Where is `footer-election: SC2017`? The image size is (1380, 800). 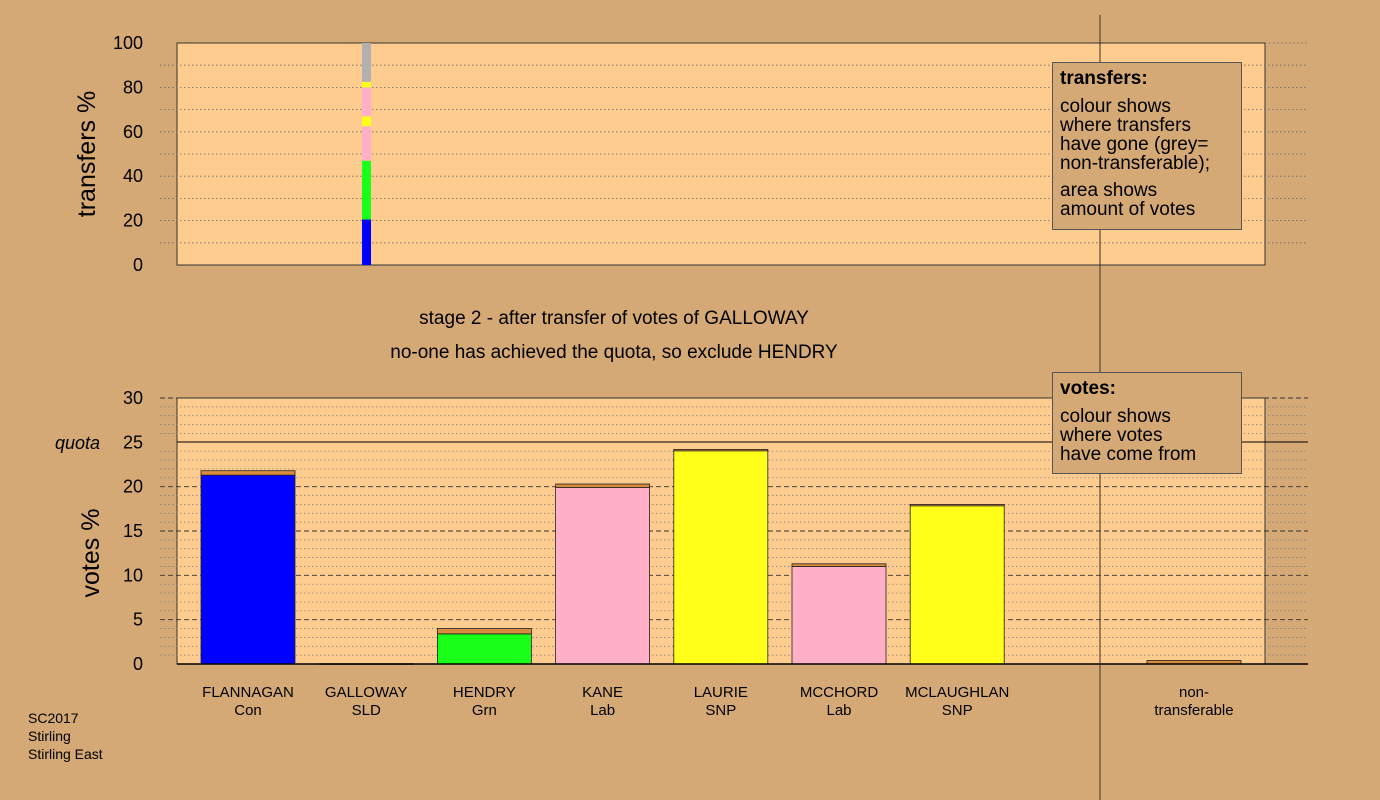 footer-election: SC2017 is located at coordinates (53, 718).